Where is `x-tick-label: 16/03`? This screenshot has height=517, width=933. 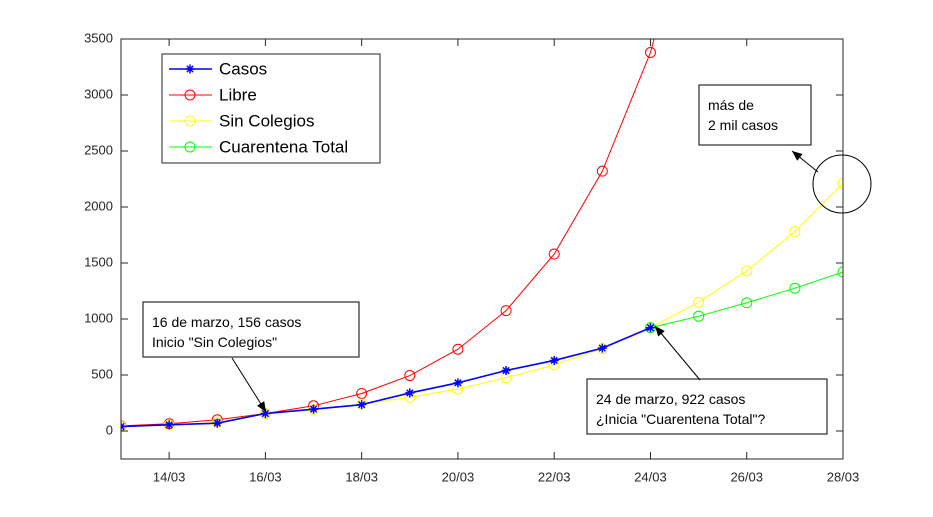
x-tick-label: 16/03 is located at coordinates (265, 476).